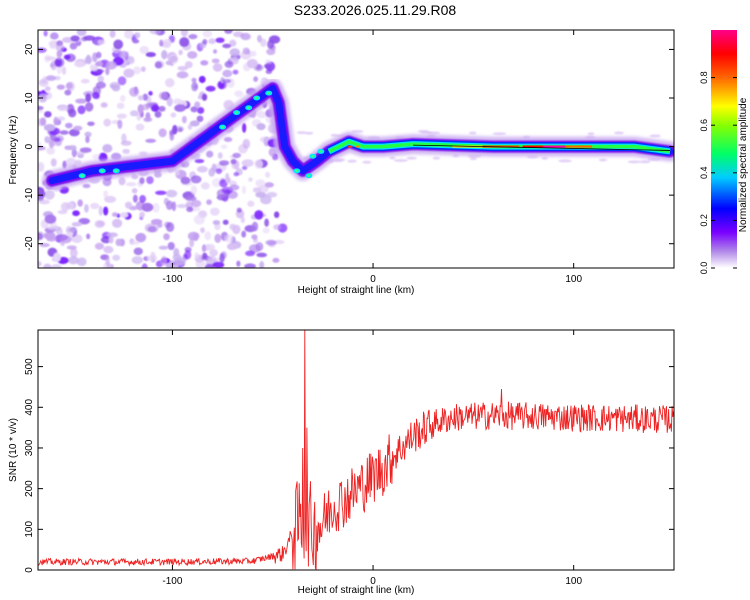  What do you see at coordinates (29, 447) in the screenshot?
I see `y-tick-label: 300` at bounding box center [29, 447].